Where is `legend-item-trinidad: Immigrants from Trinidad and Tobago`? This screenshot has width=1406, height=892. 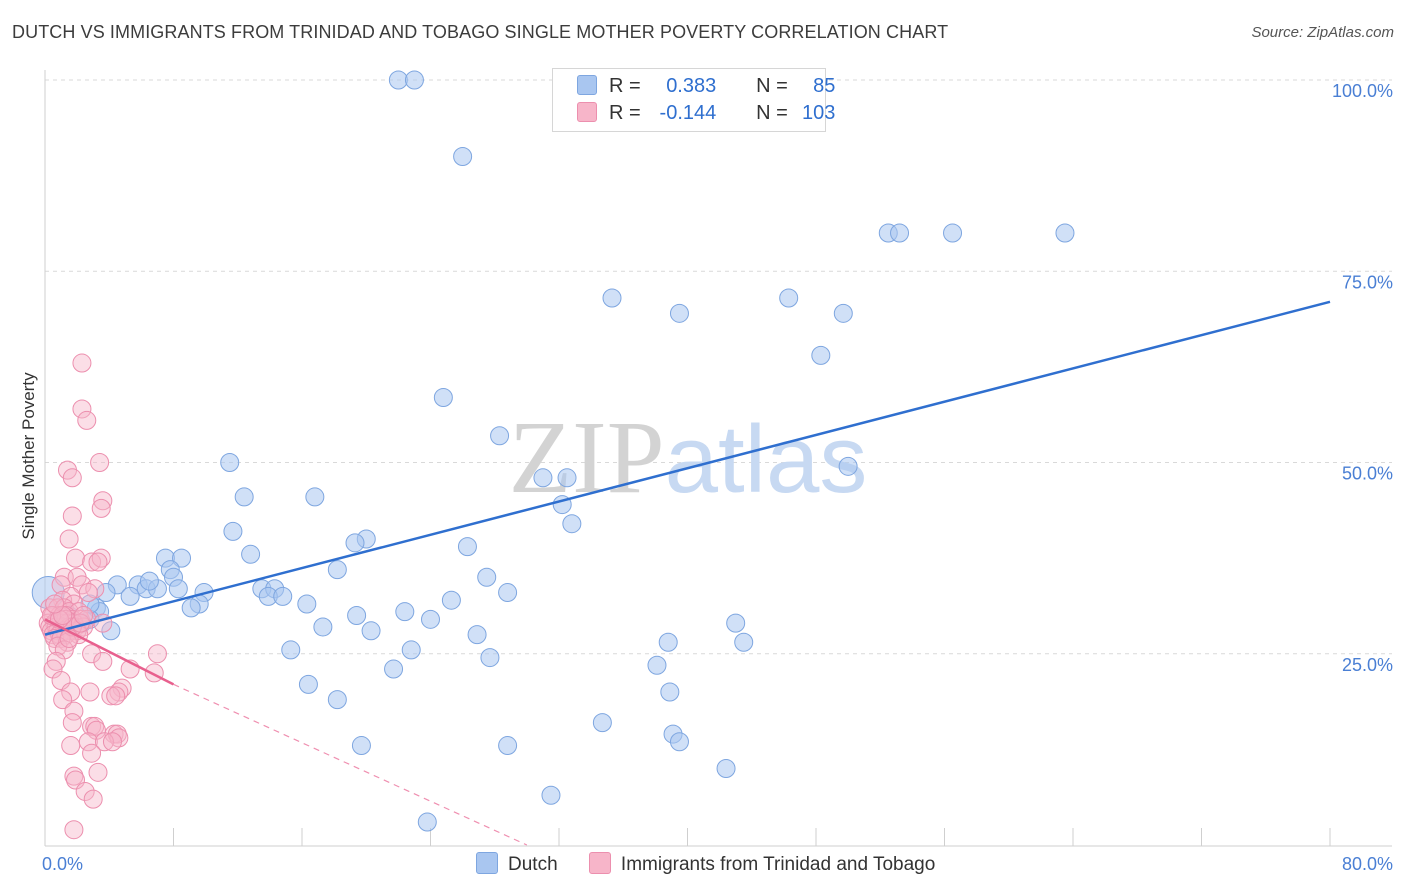 legend-item-trinidad: Immigrants from Trinidad and Tobago is located at coordinates (762, 864).